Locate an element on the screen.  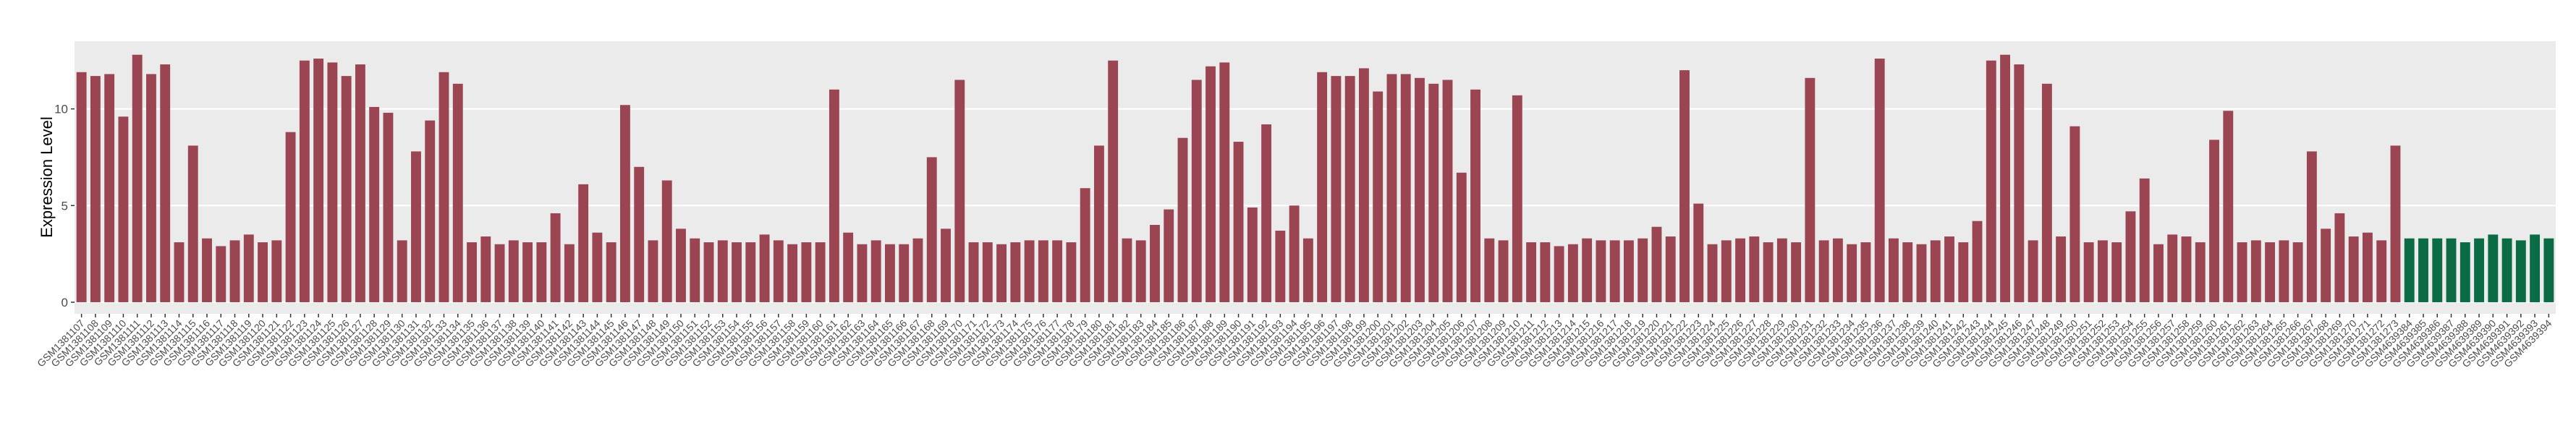
y-tick-label: 0 is located at coordinates (65, 302).